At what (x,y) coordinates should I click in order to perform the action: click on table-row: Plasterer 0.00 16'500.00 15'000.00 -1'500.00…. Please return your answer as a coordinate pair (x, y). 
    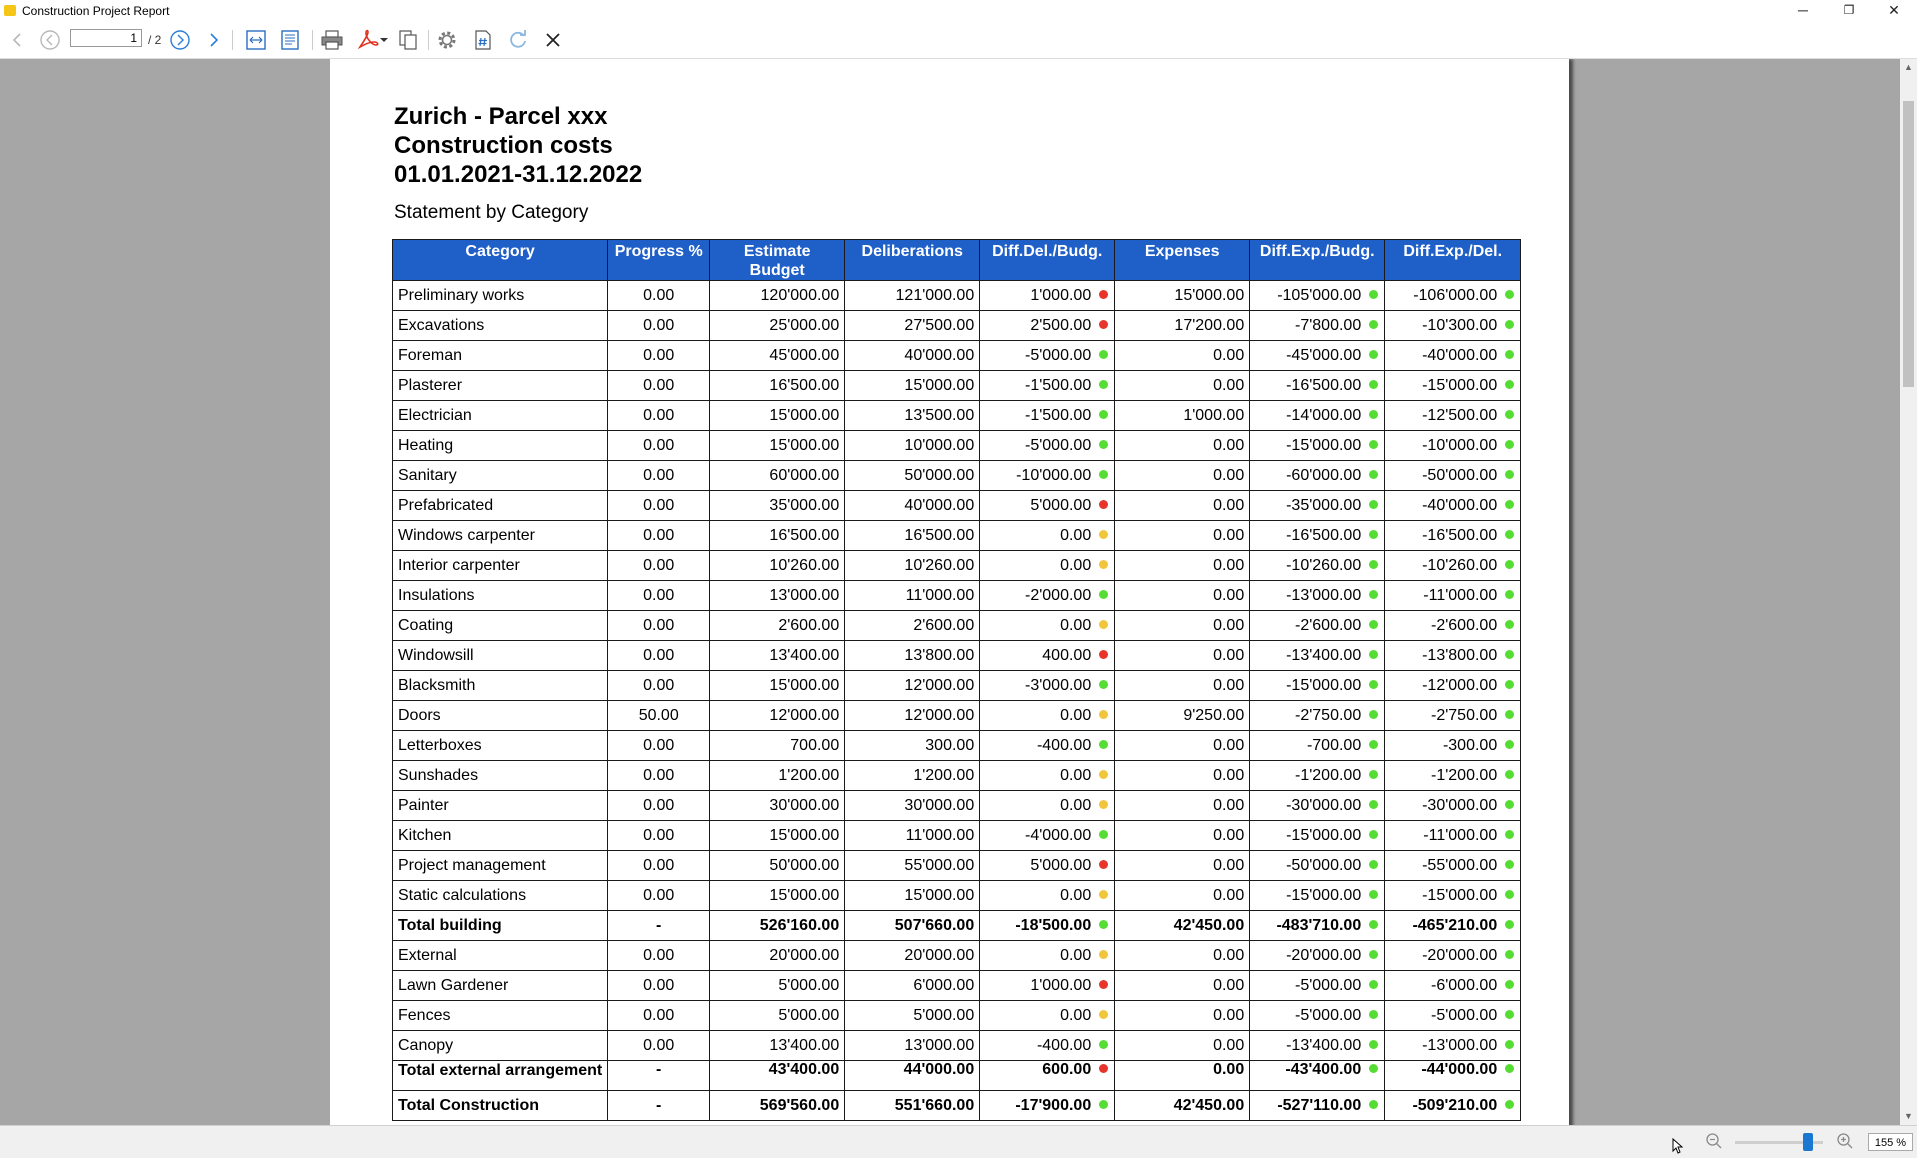
    Looking at the image, I should click on (956, 385).